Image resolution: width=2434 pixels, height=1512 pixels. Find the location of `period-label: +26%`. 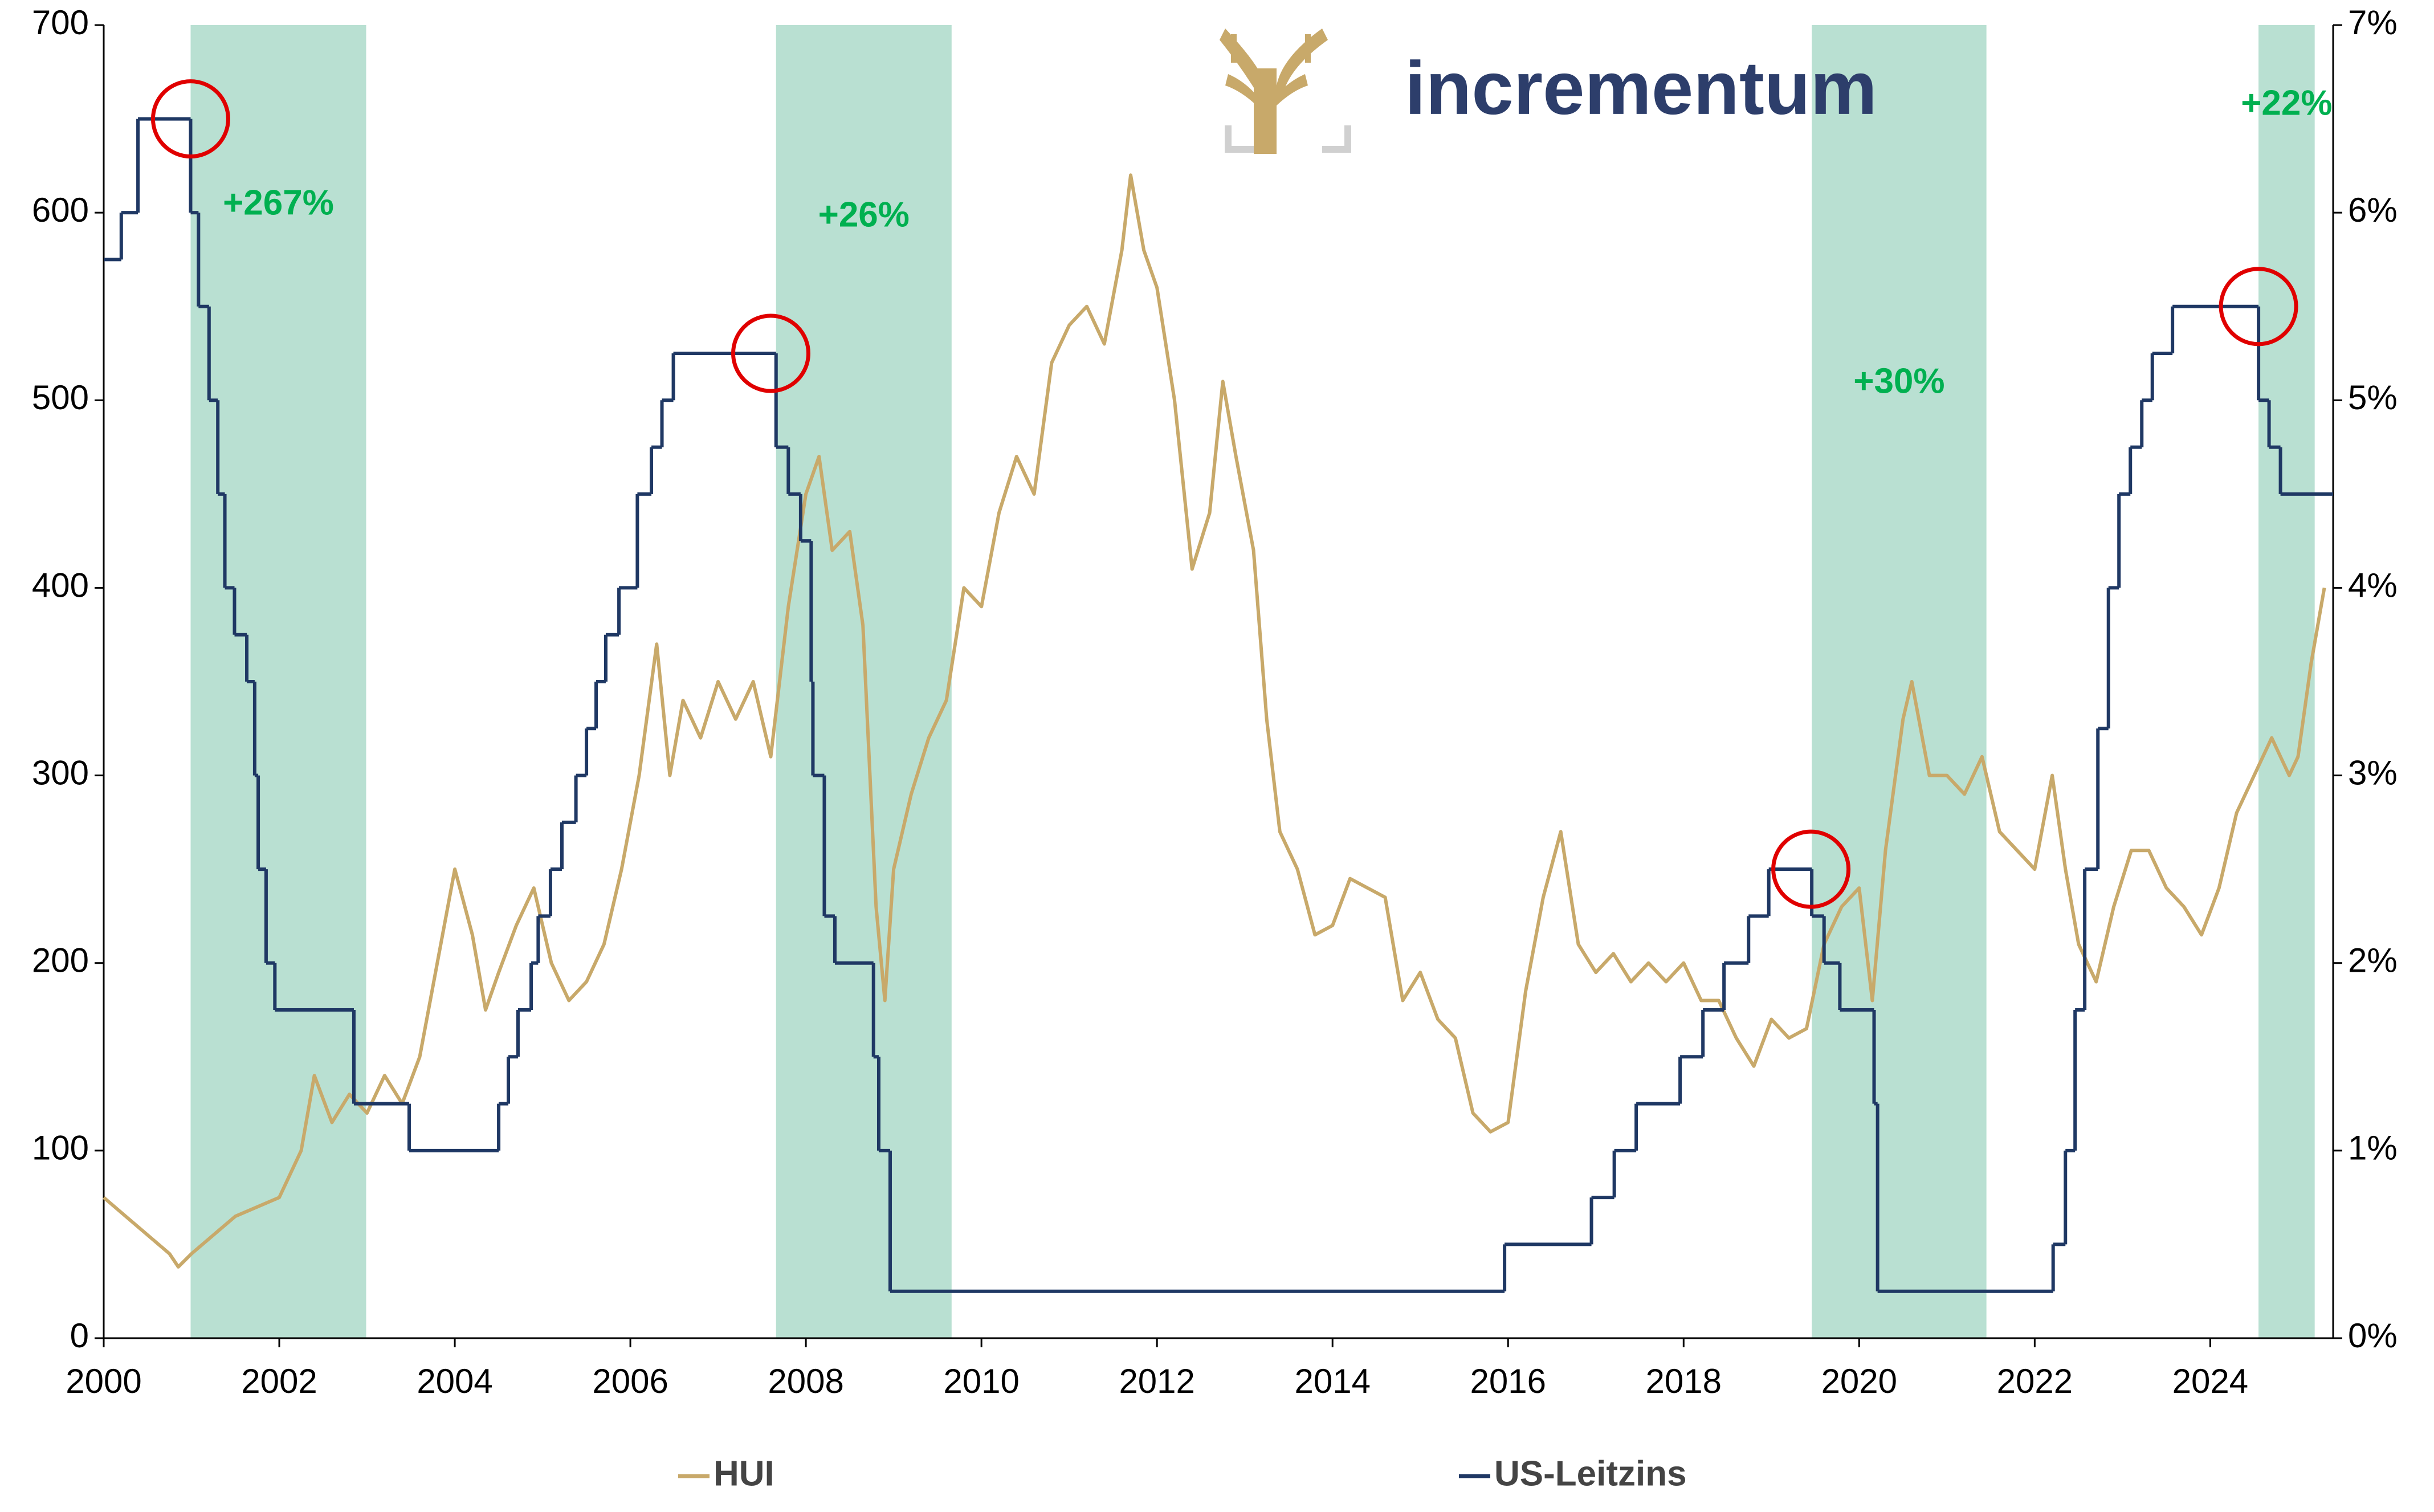

period-label: +26% is located at coordinates (864, 214).